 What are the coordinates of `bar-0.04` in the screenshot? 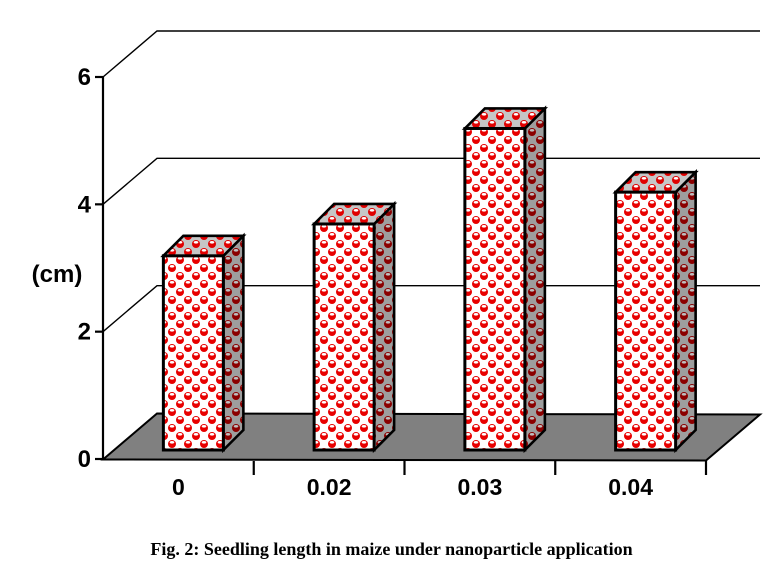 It's located at (655, 311).